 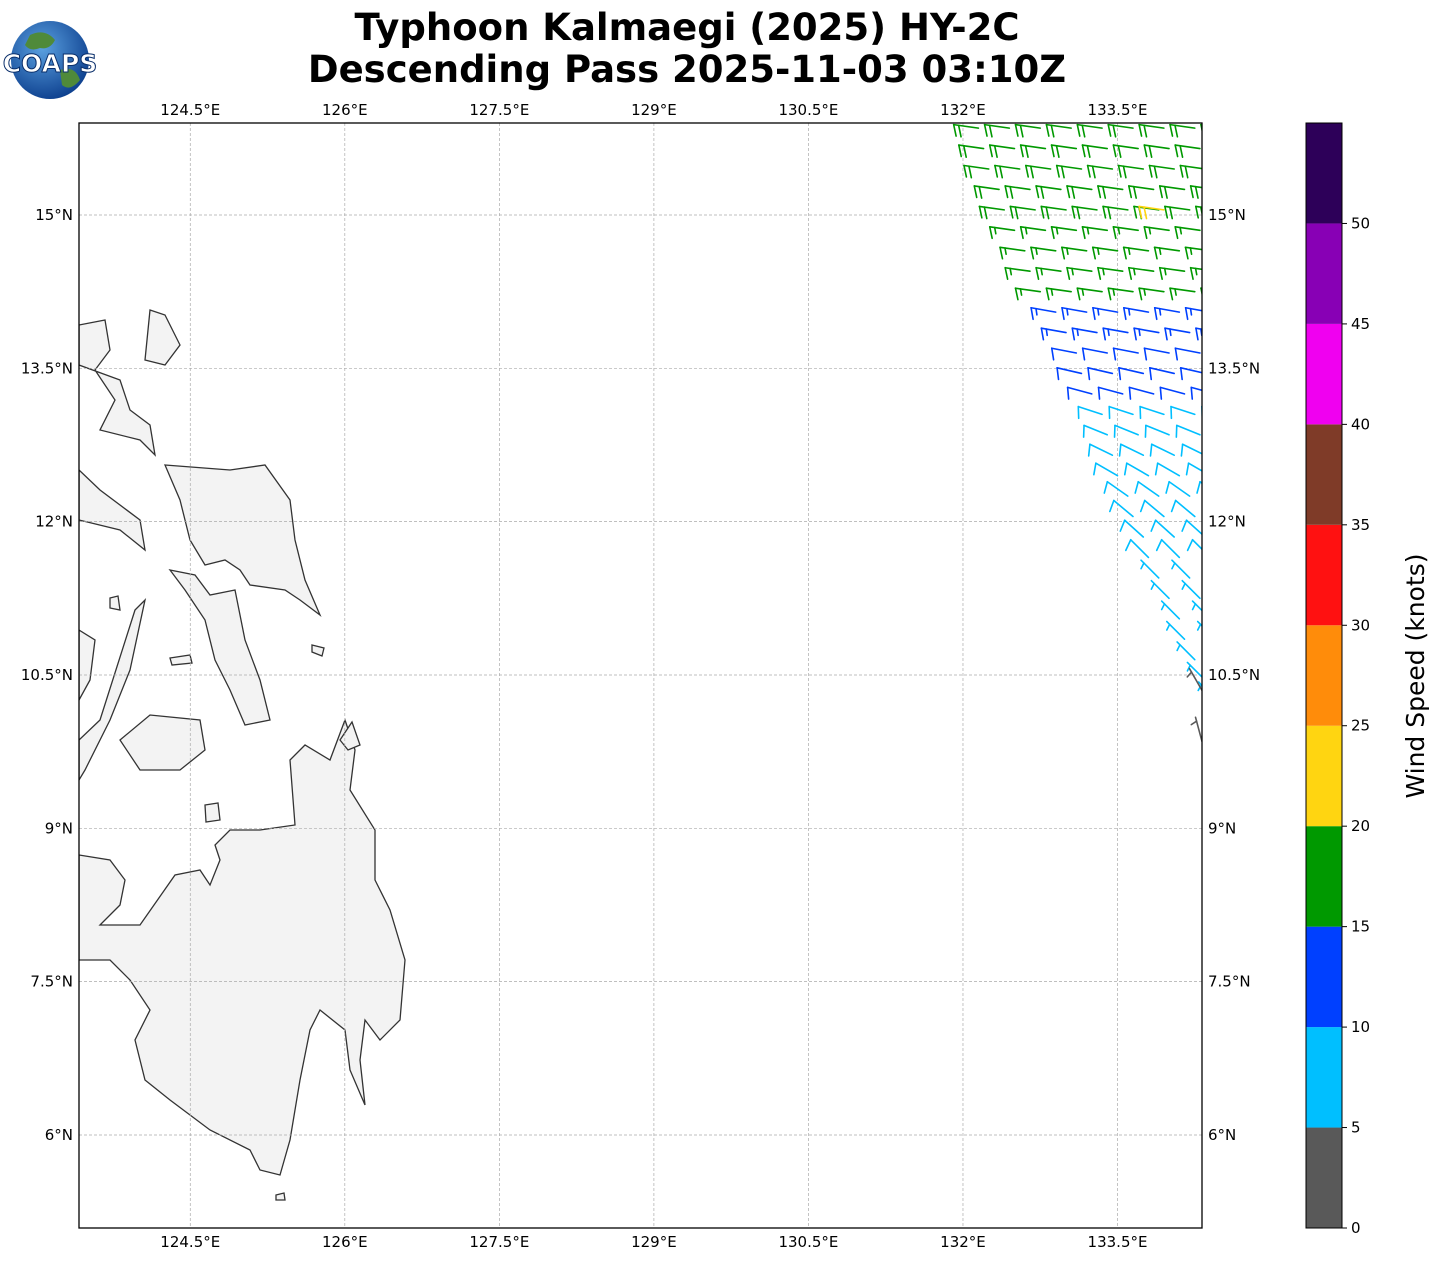 What do you see at coordinates (59, 828) in the screenshot?
I see `lat-tick-label: 9°N` at bounding box center [59, 828].